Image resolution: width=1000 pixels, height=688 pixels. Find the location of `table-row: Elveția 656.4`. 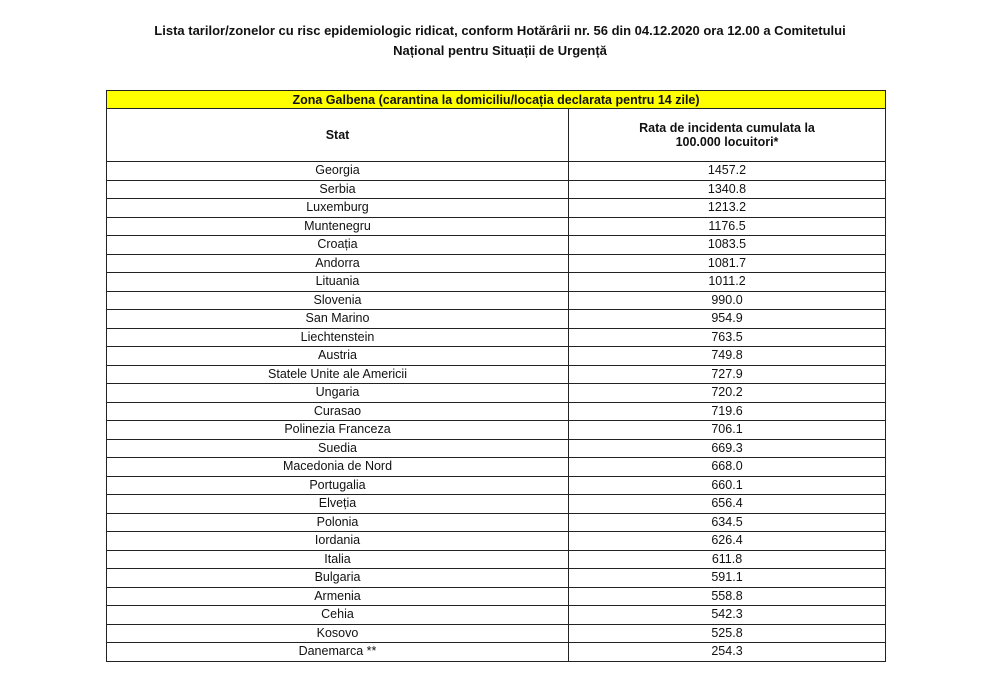

table-row: Elveția 656.4 is located at coordinates (496, 504).